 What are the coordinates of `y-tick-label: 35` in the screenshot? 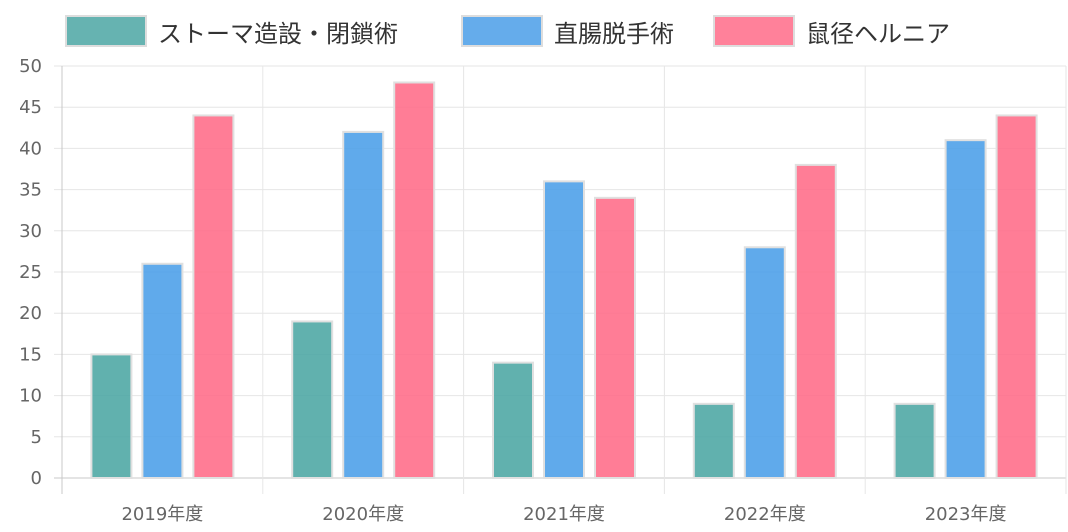 It's located at (30, 190).